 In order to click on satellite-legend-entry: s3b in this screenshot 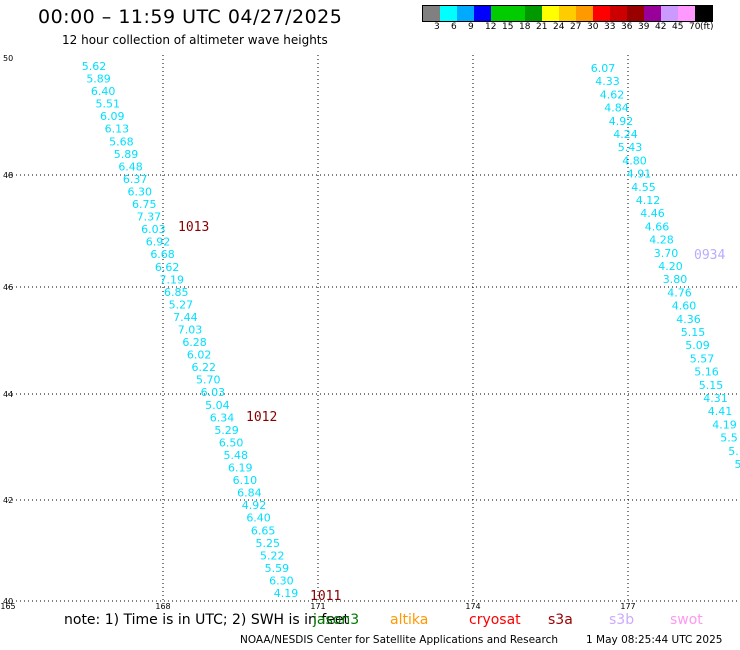, I will do `click(622, 620)`.